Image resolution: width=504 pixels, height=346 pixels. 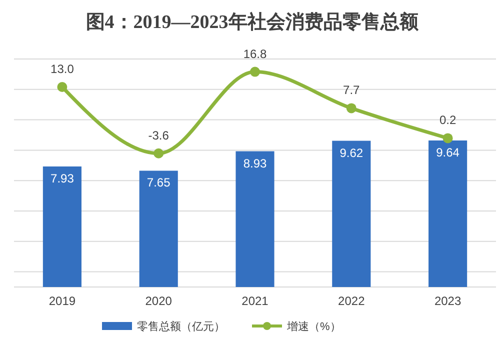 I want to click on data-label: 9.64, so click(x=448, y=152).